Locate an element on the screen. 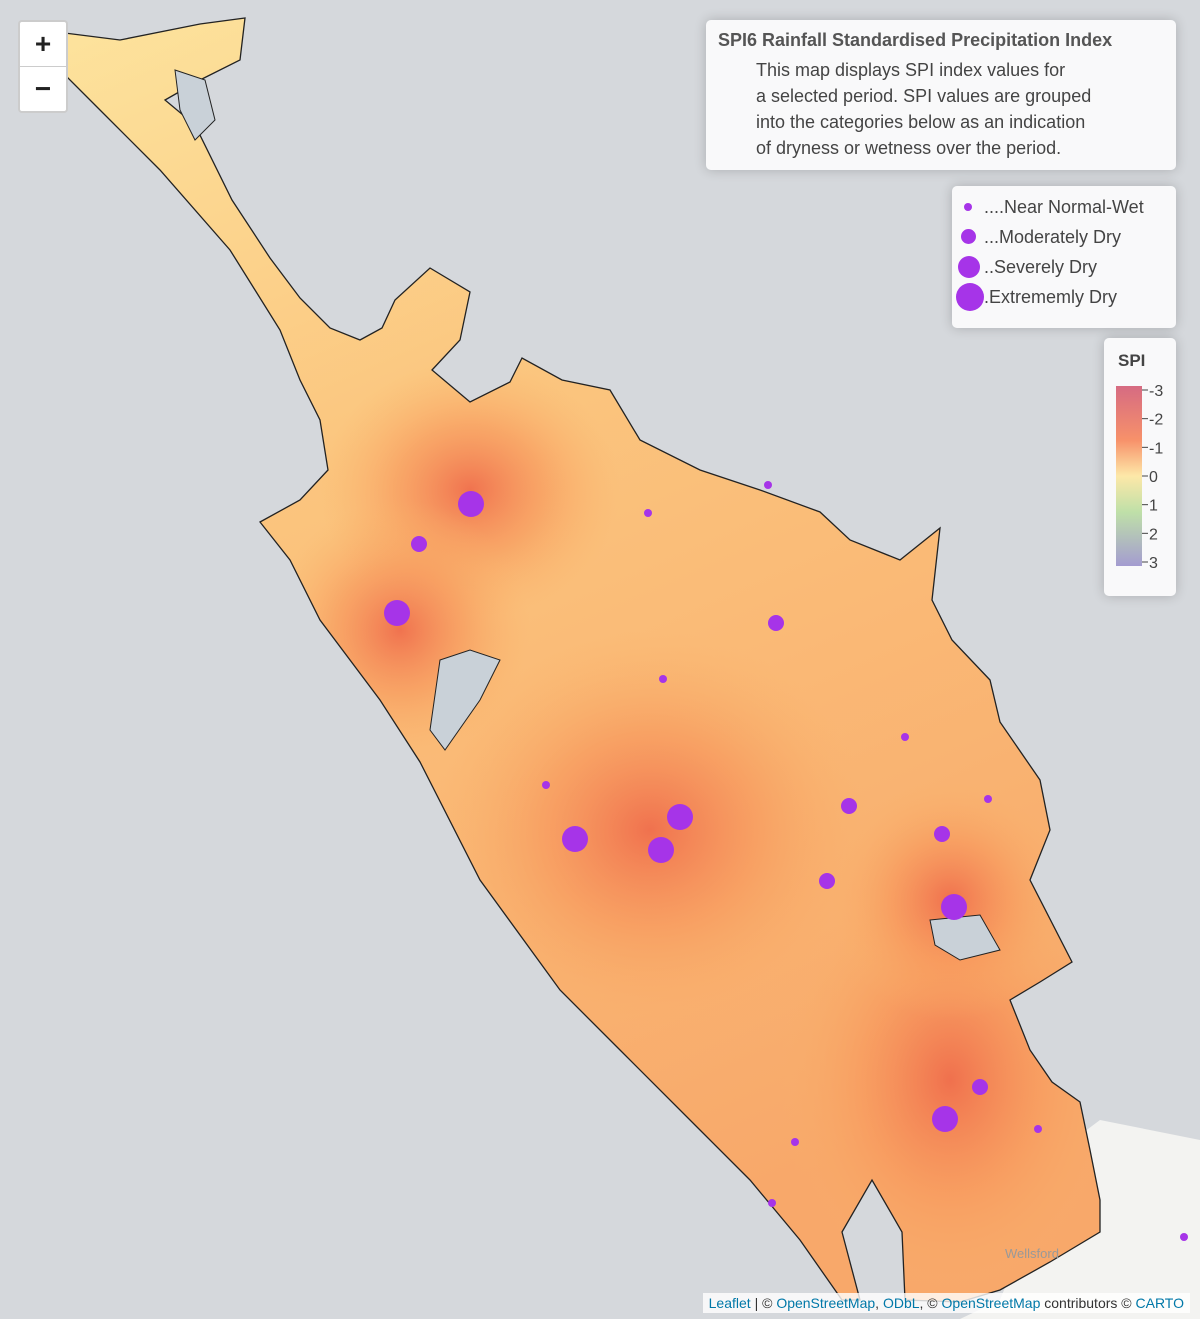 The image size is (1200, 1319). tick-label: 1 is located at coordinates (1153, 506).